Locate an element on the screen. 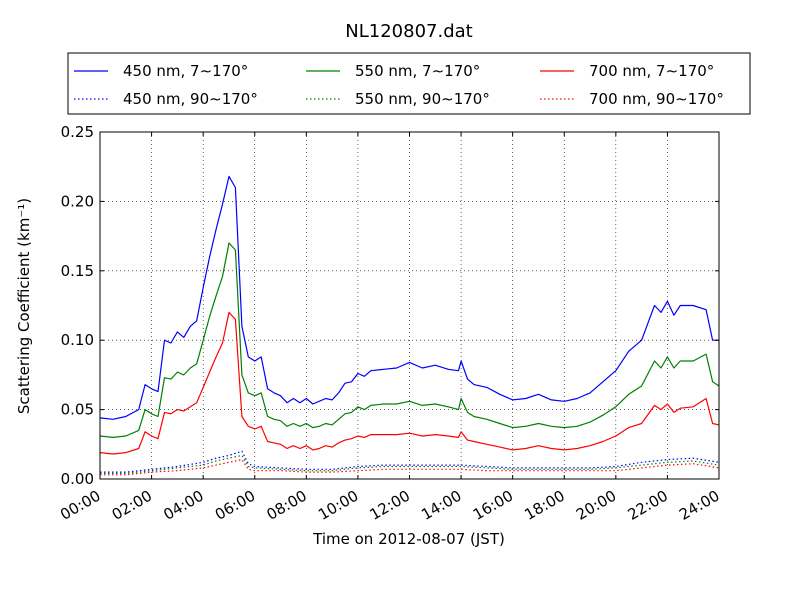 This screenshot has height=600, width=800. legend-label: 550 nm, 7∼170° is located at coordinates (417, 71).